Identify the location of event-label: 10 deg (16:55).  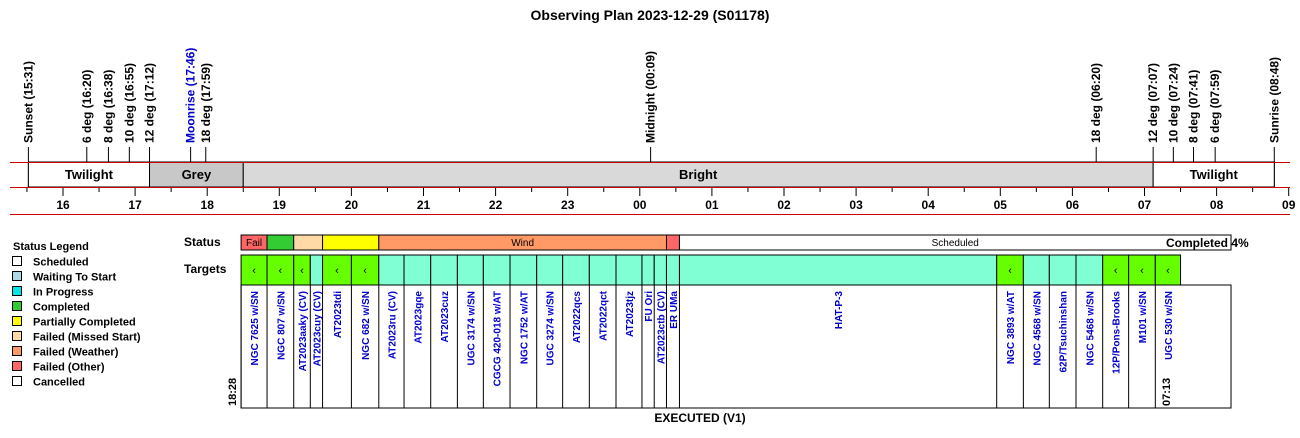
(129, 103).